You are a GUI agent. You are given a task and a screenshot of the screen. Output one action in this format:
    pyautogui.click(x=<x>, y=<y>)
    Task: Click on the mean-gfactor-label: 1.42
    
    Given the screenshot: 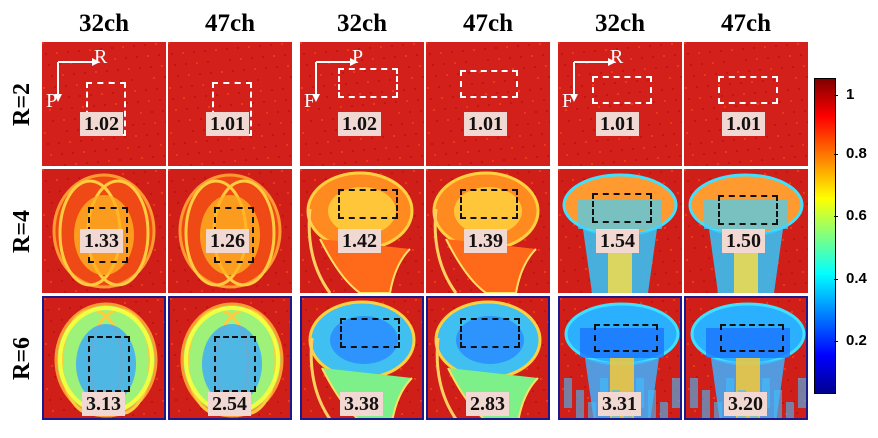 What is the action you would take?
    pyautogui.click(x=359, y=241)
    